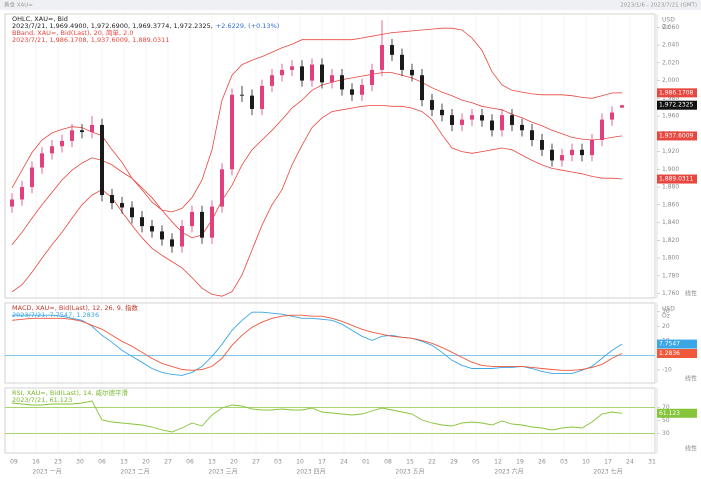  I want to click on x-tick-label: 03, so click(278, 462).